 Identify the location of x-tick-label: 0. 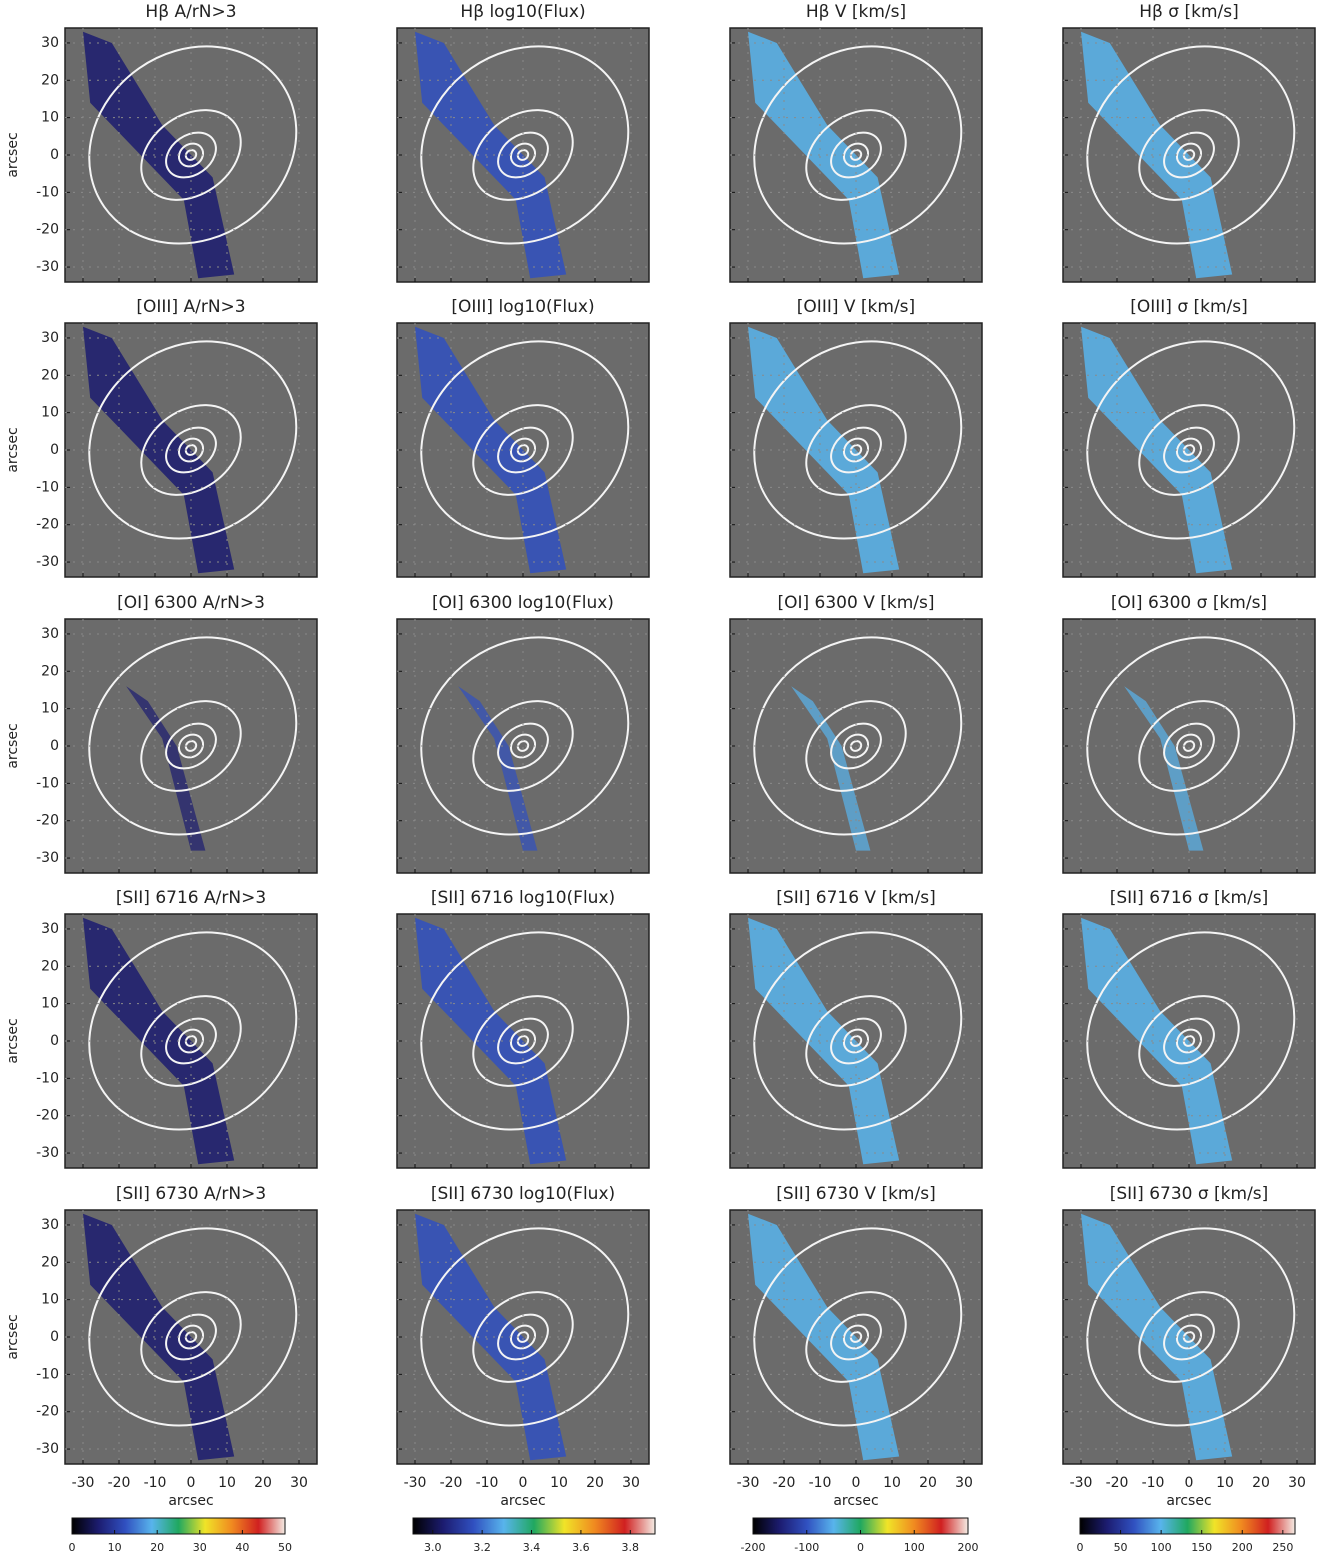
(191, 1483).